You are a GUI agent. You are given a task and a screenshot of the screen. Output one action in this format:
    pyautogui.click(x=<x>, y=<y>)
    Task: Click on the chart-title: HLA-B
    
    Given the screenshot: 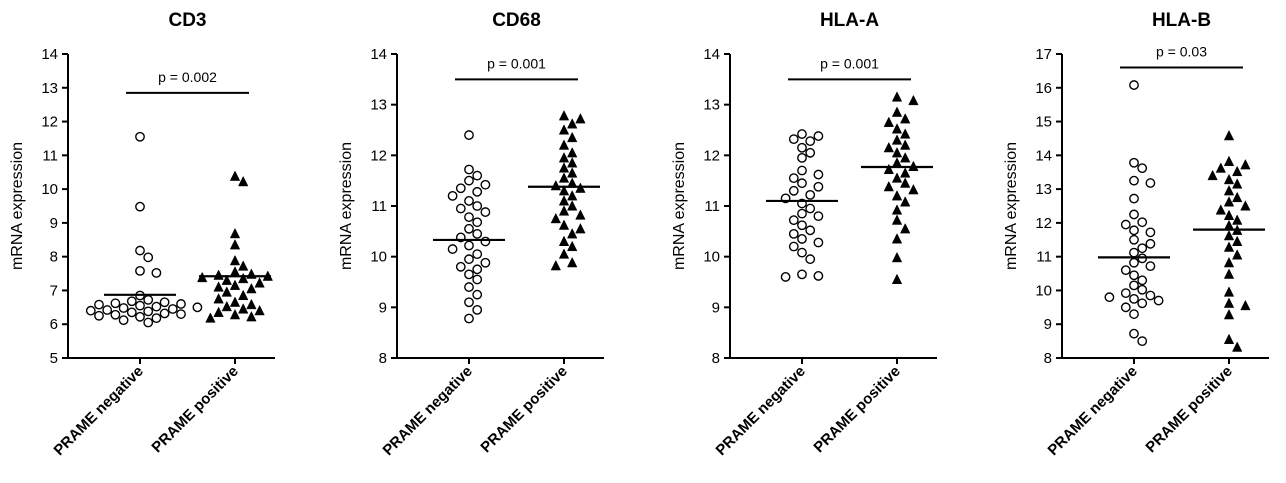 What is the action you would take?
    pyautogui.click(x=1181, y=20)
    